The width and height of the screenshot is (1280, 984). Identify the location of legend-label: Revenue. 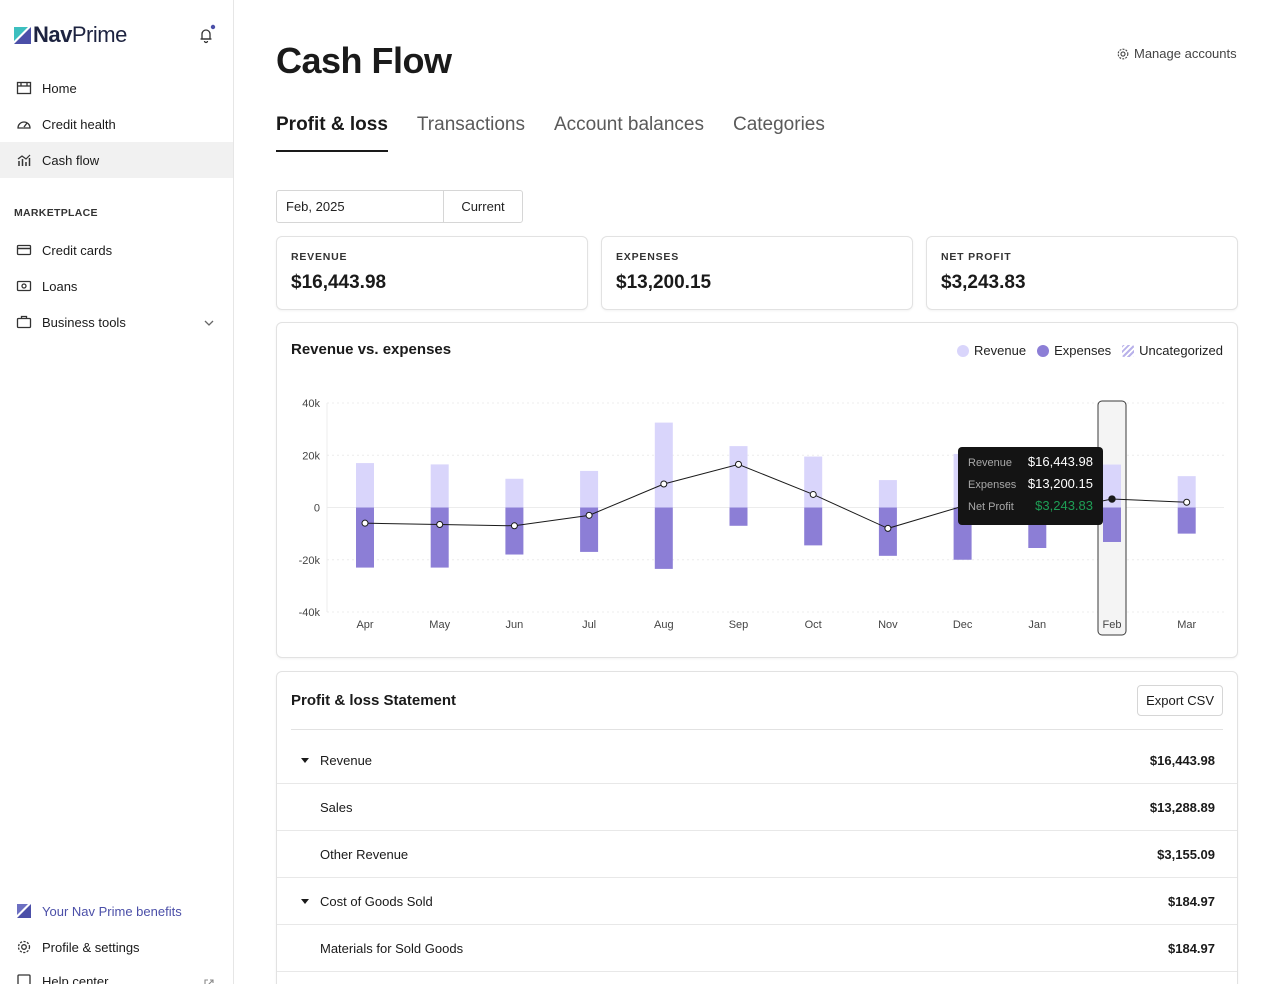
(1000, 350).